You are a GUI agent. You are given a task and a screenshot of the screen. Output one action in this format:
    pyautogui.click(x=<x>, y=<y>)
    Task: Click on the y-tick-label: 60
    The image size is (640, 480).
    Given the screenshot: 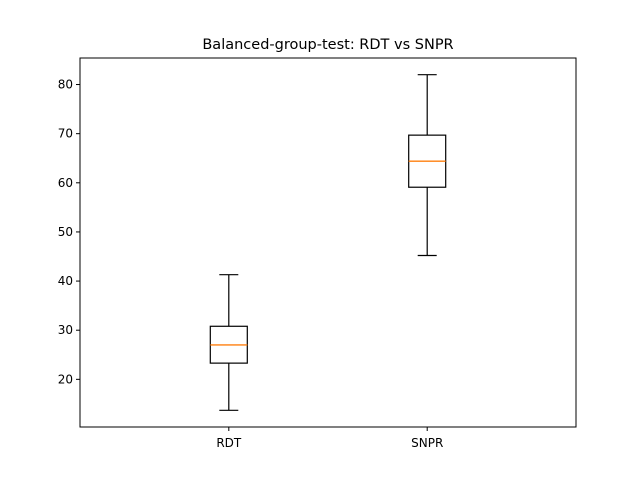 What is the action you would take?
    pyautogui.click(x=65, y=183)
    